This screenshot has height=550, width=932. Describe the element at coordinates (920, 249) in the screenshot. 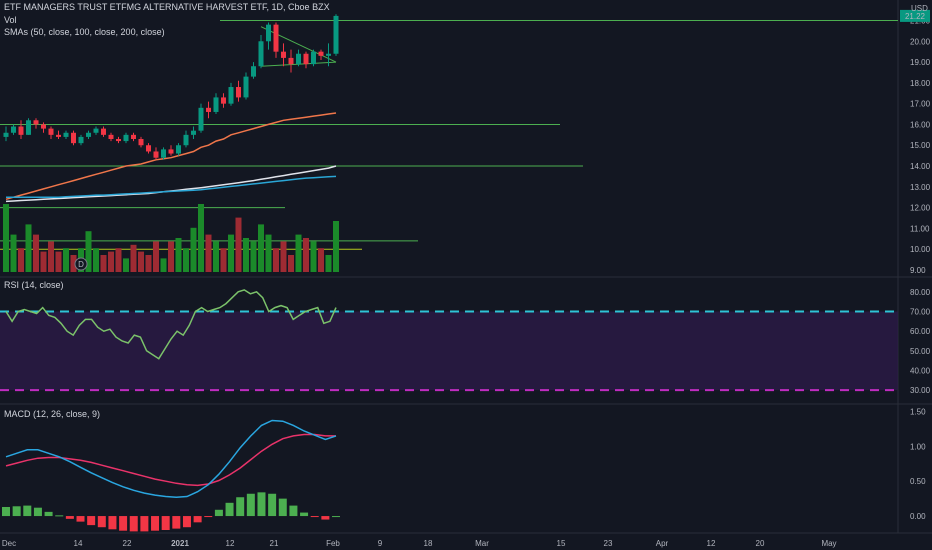

I see `price-tick-label: 10.00` at that location.